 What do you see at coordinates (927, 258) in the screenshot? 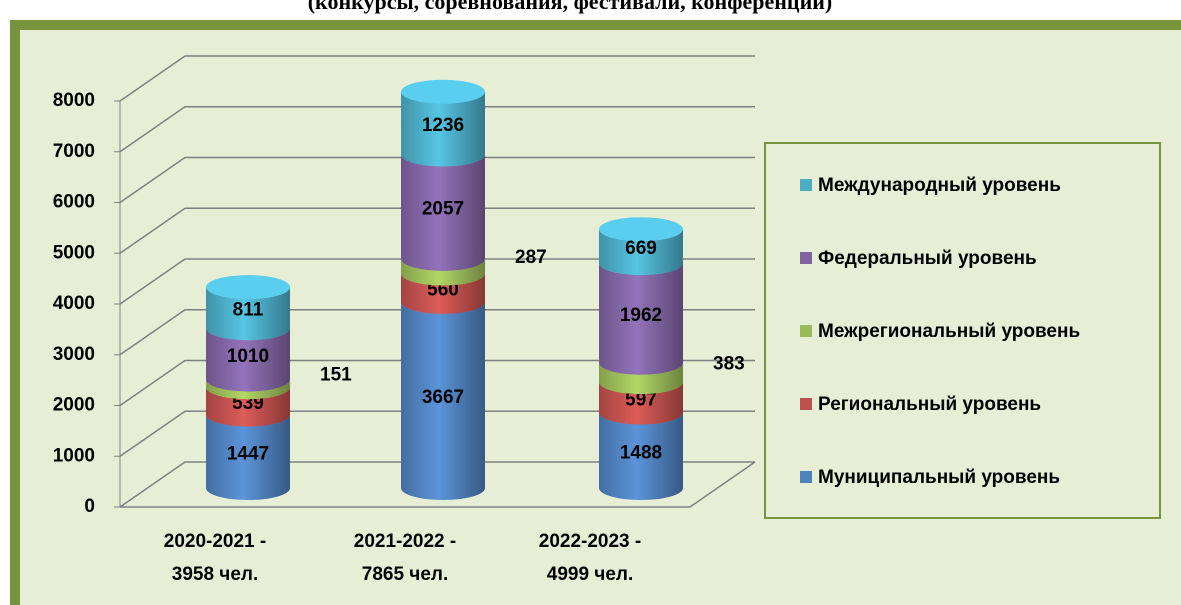
I see `legend-label: Федеральный уровень` at bounding box center [927, 258].